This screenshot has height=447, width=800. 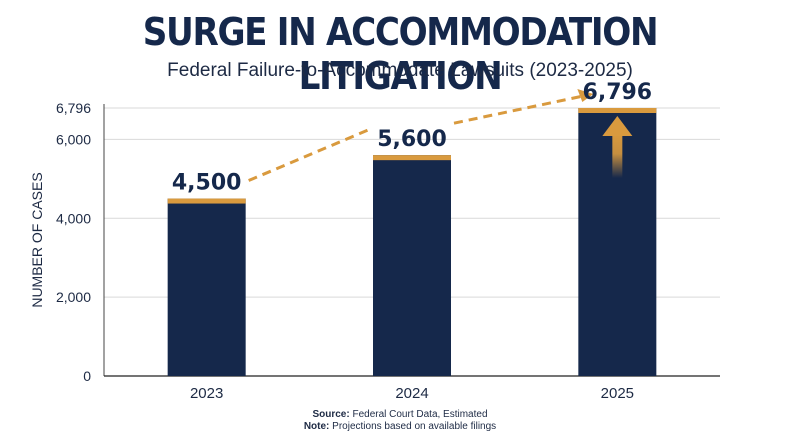 What do you see at coordinates (418, 414) in the screenshot?
I see `source-text: Federal Court Data, Estimated` at bounding box center [418, 414].